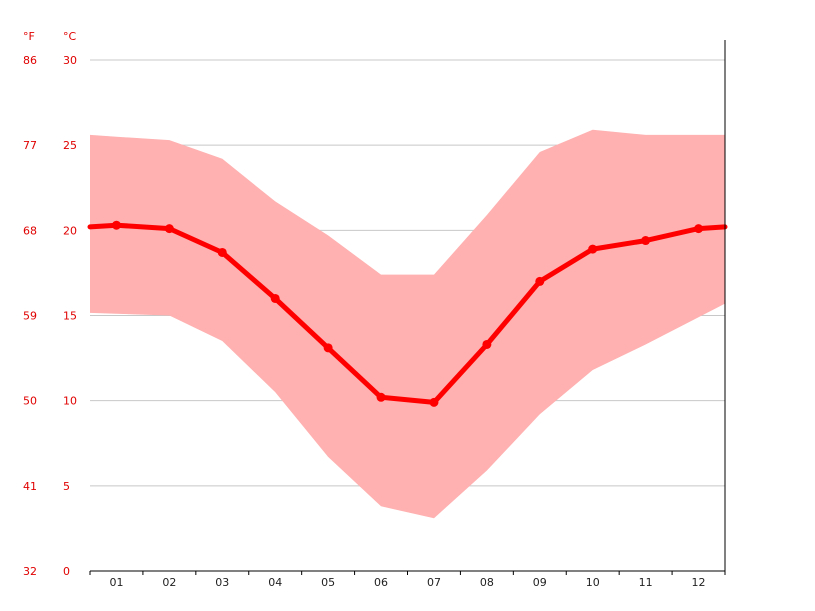  What do you see at coordinates (66, 571) in the screenshot?
I see `y-tick-label-celsius: 0` at bounding box center [66, 571].